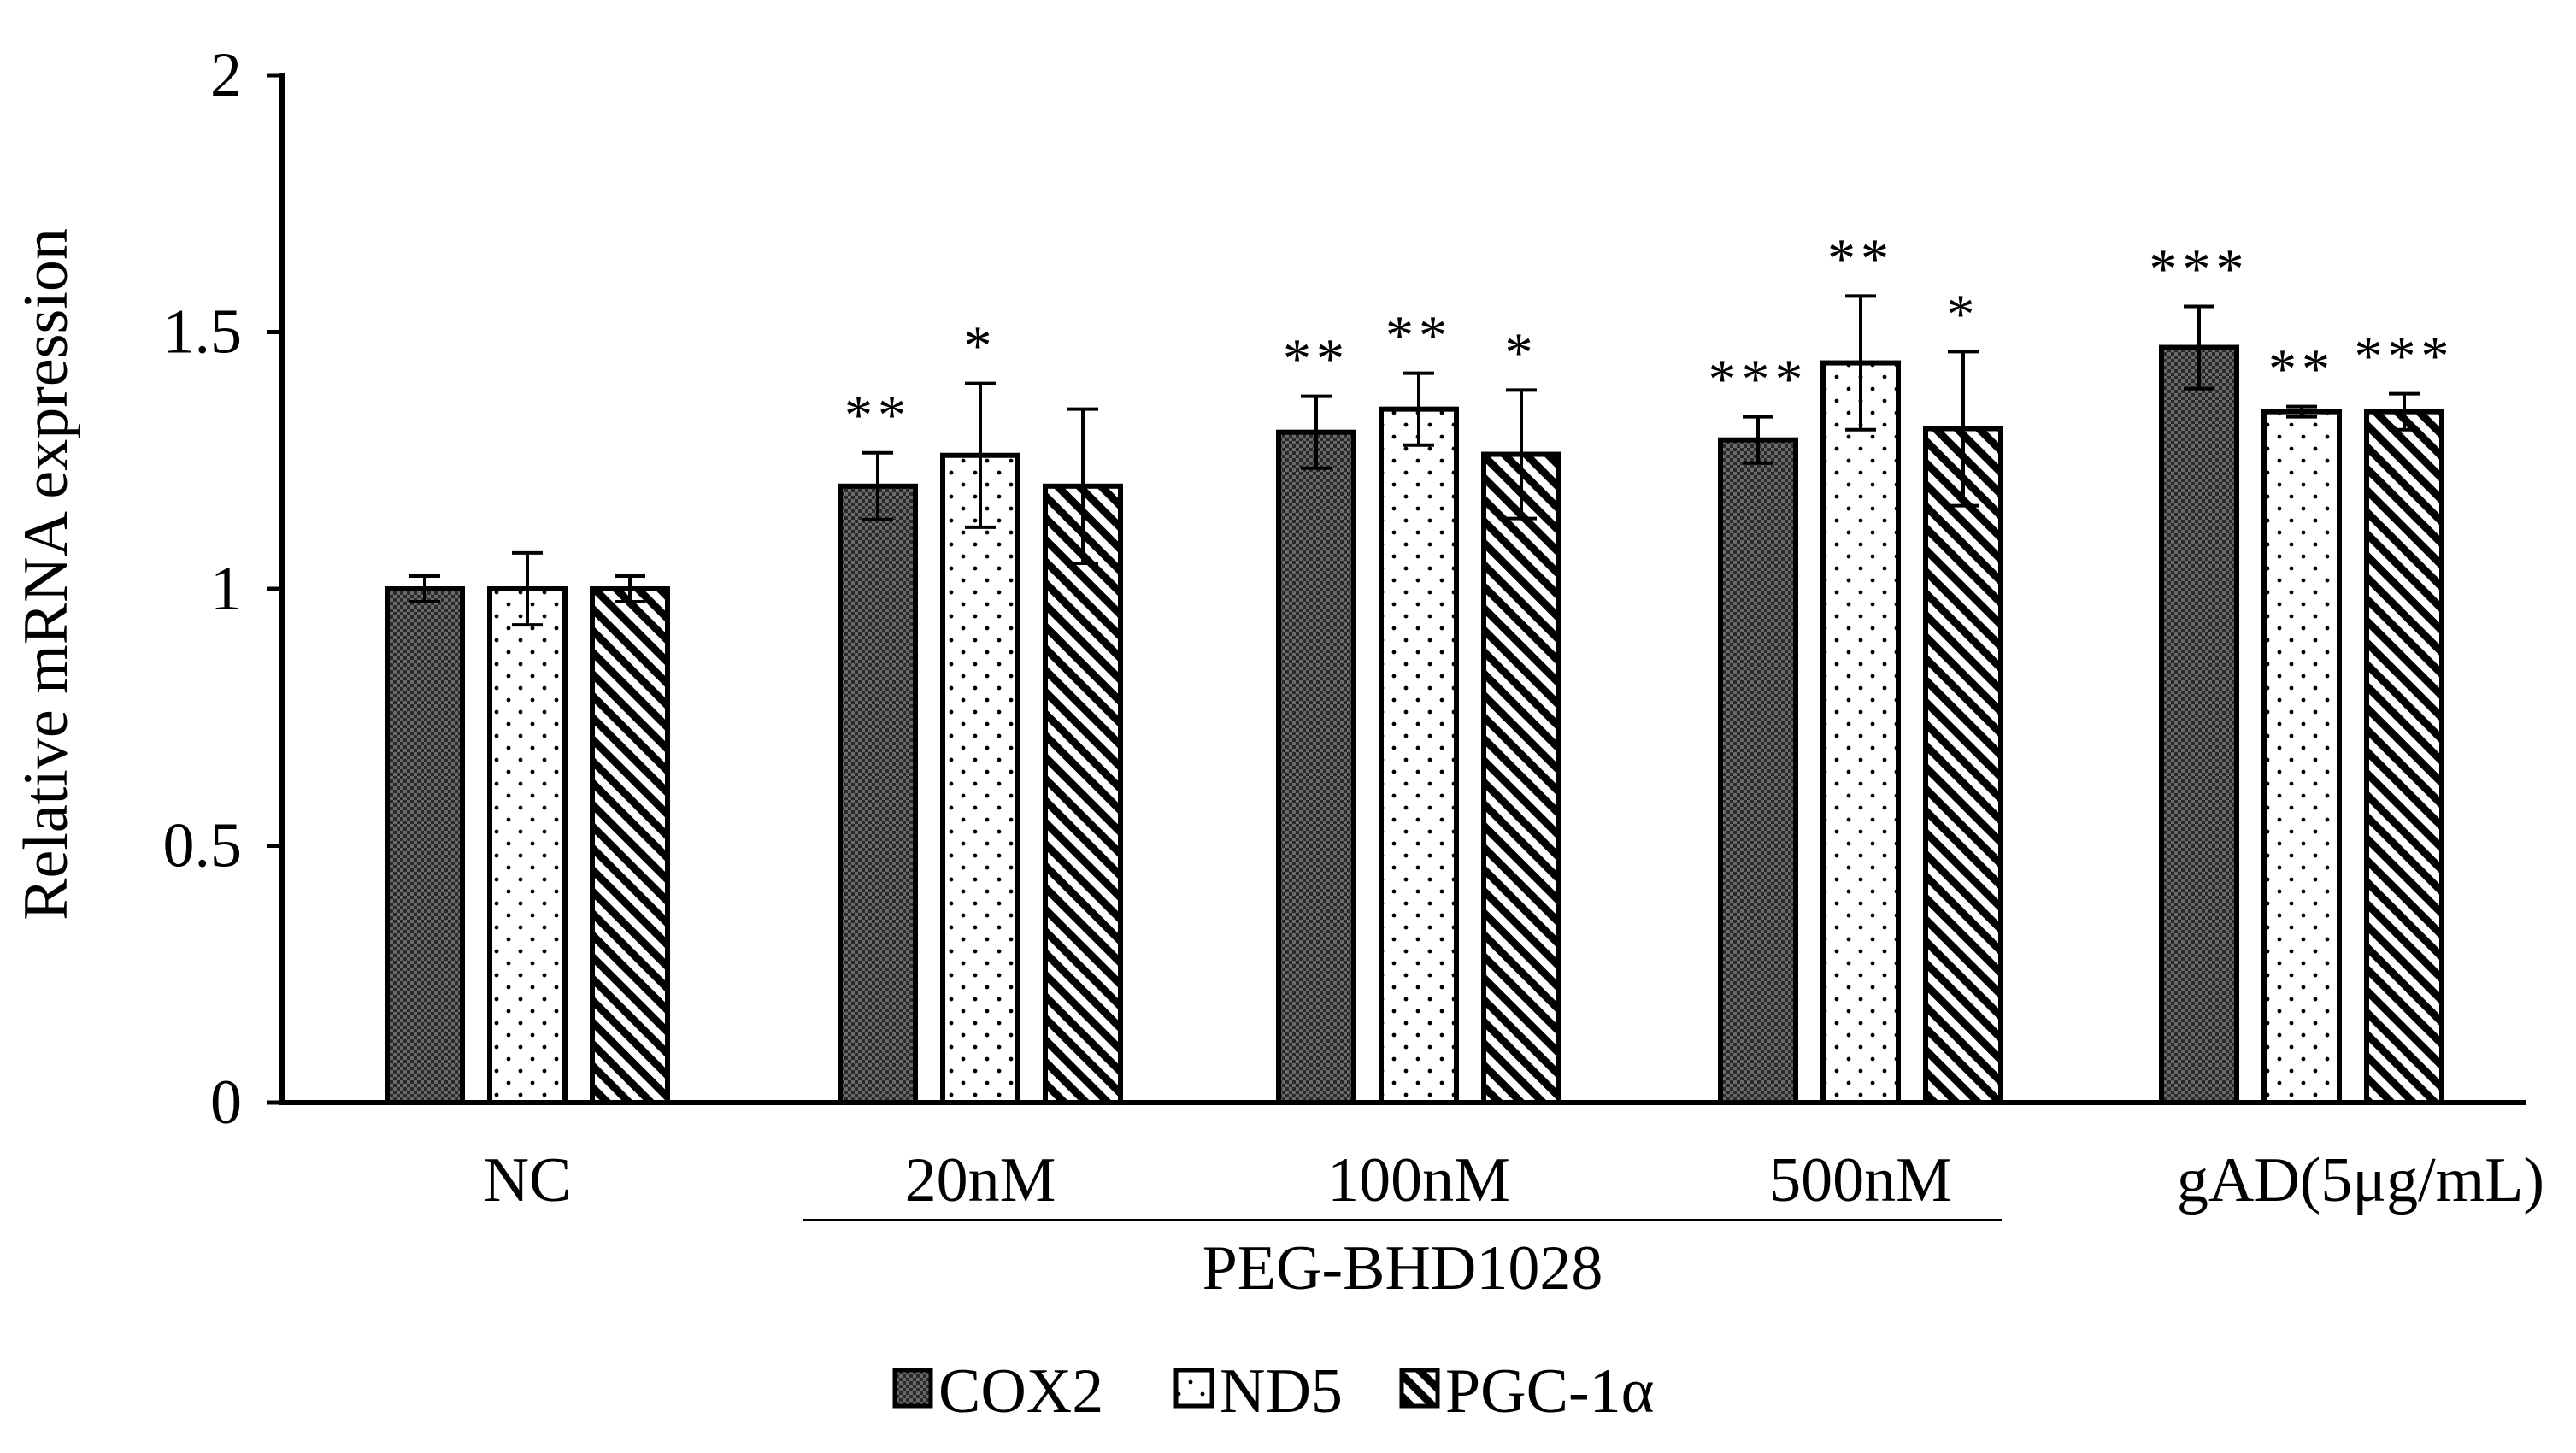 The image size is (2576, 1453). I want to click on category-labels: NC 20nM 100nM 500nM gAD(5μg/mL), so click(1514, 1180).